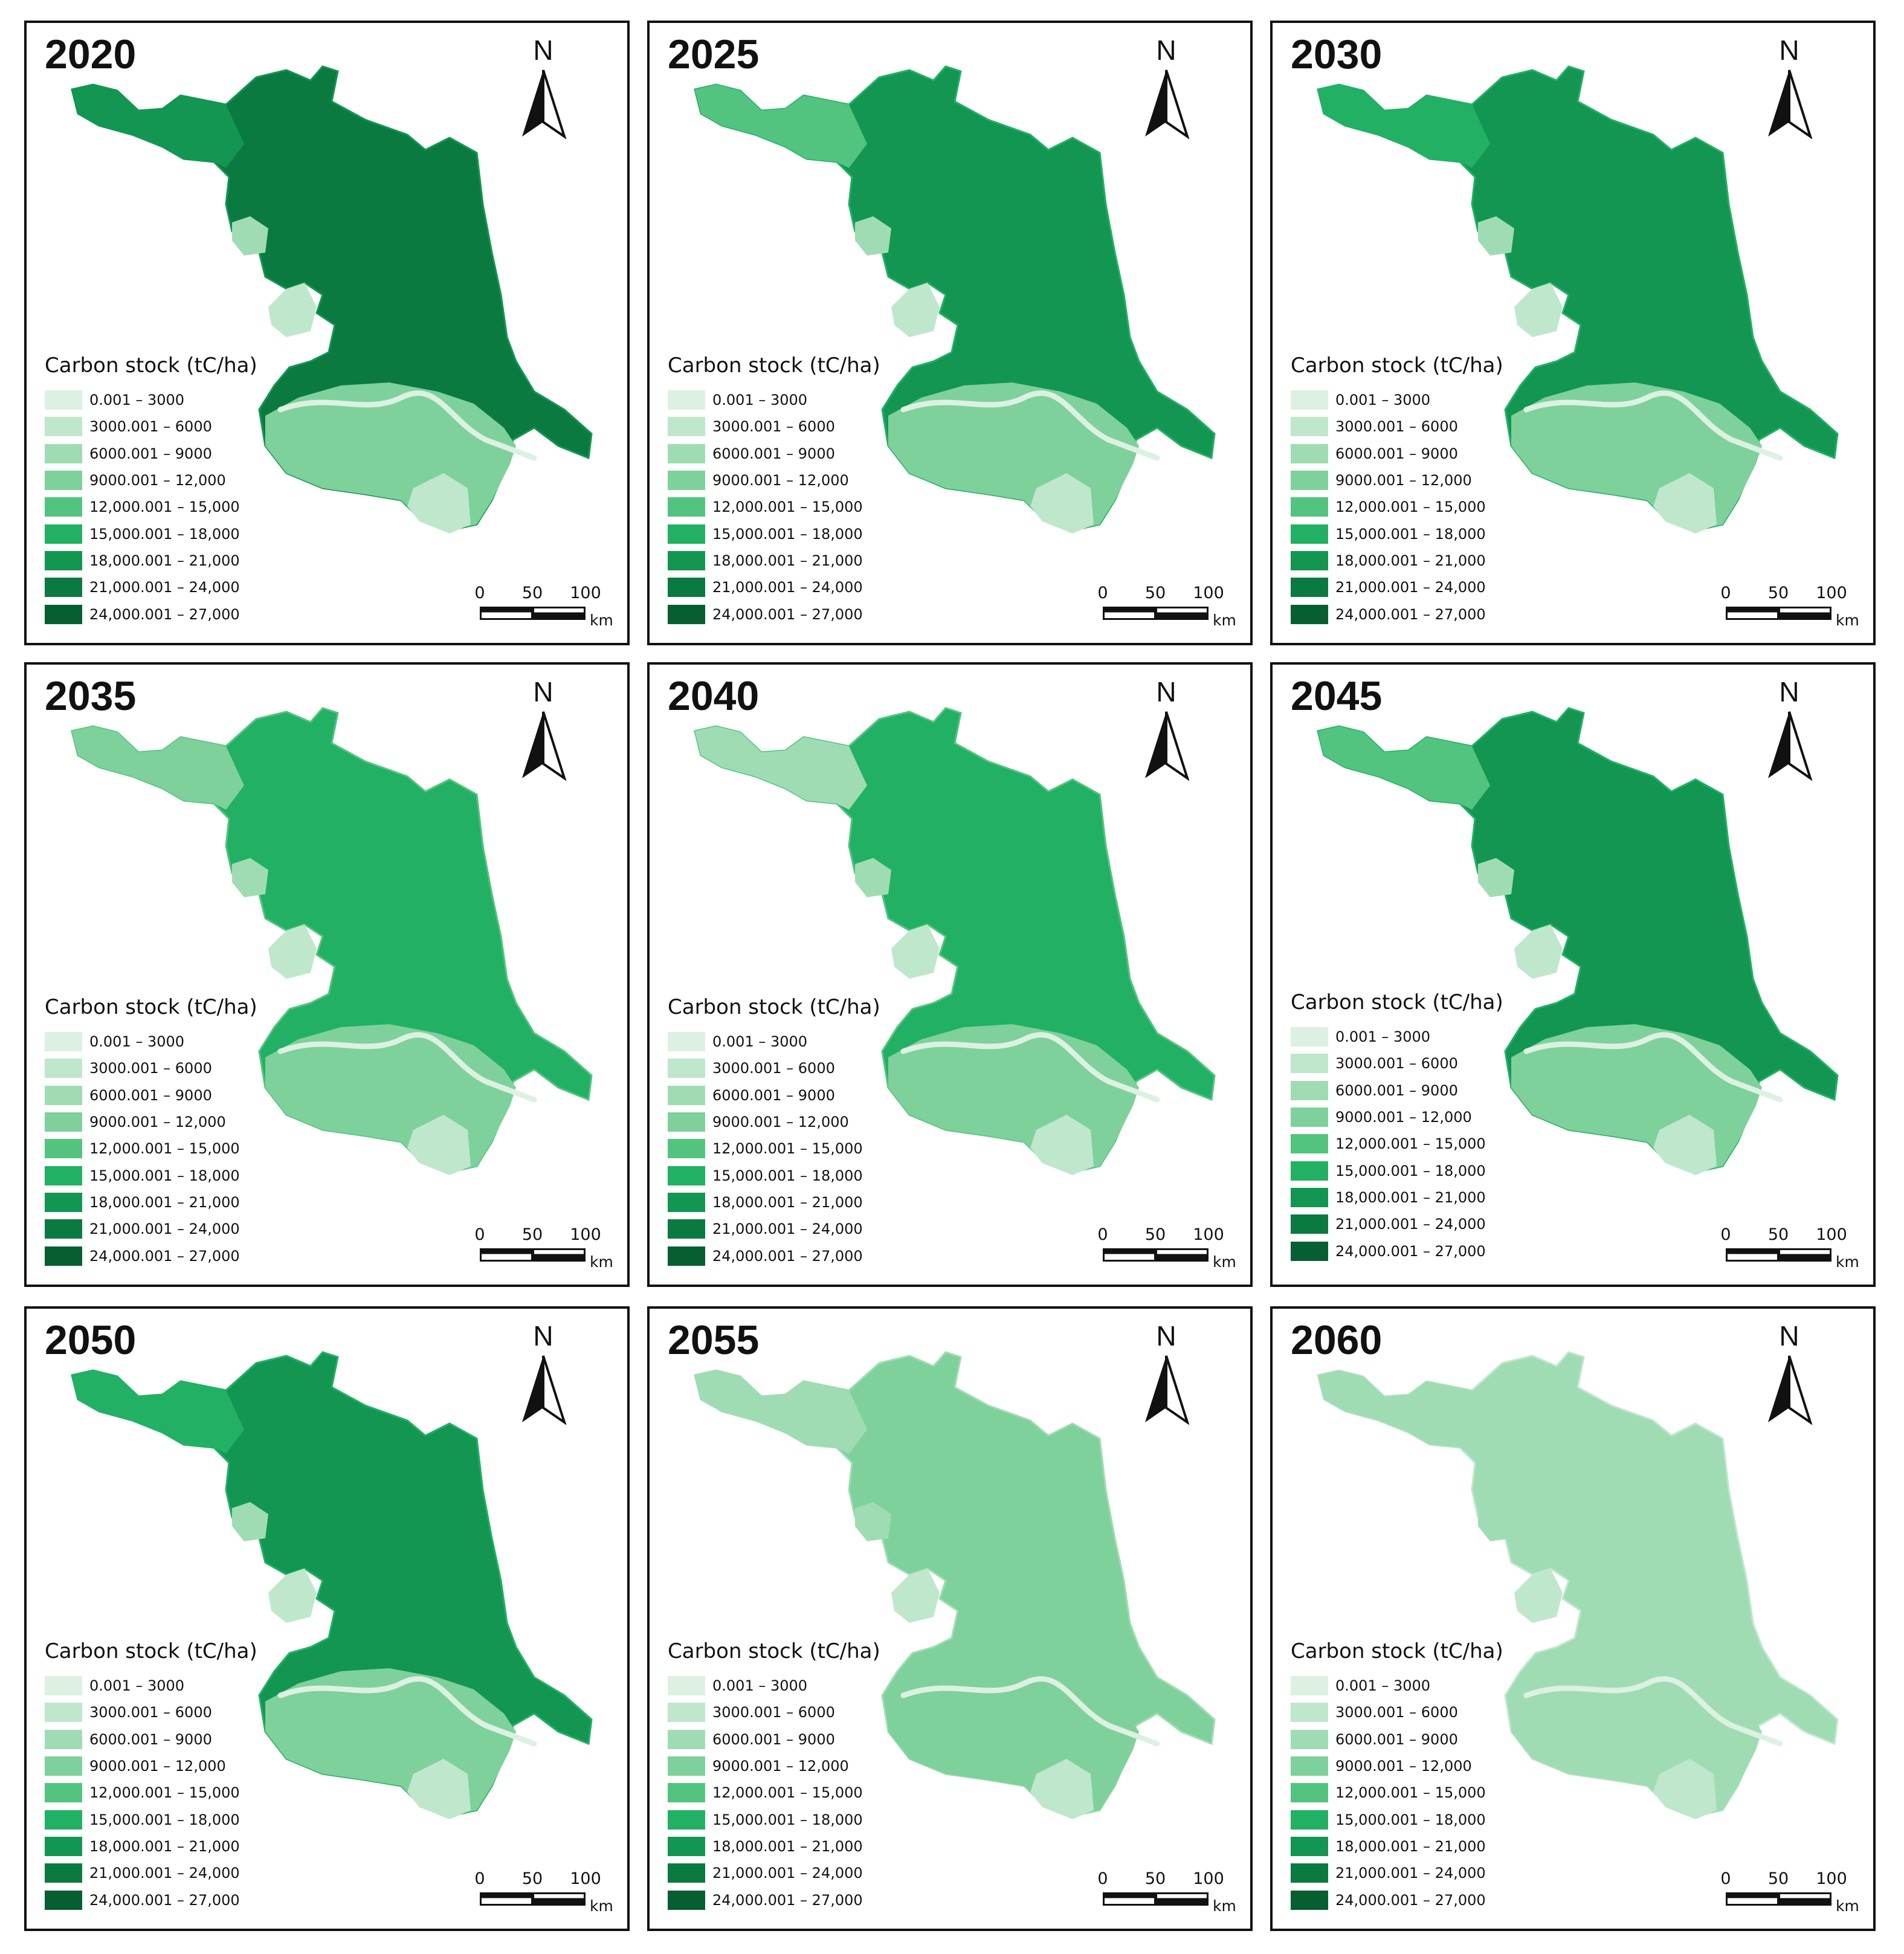  Describe the element at coordinates (774, 1713) in the screenshot. I see `legend-label: 3000.001 – 6000` at that location.